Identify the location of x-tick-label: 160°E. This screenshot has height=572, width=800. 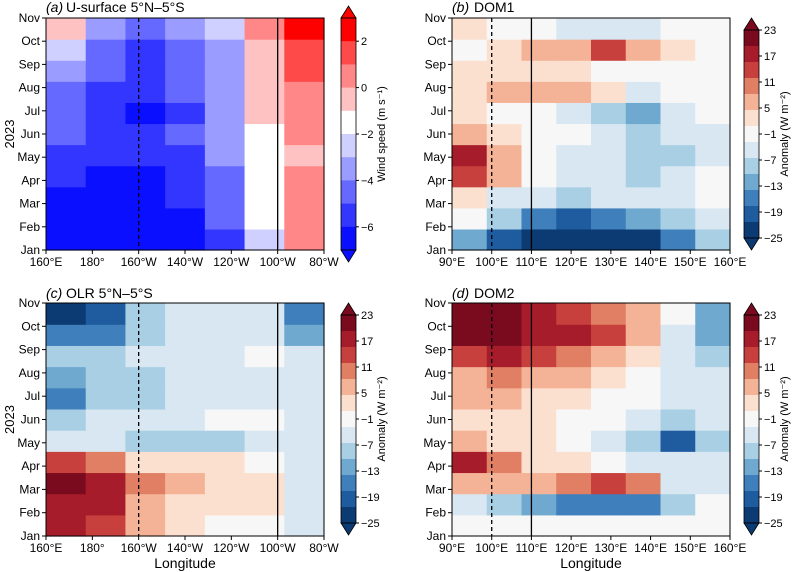
(730, 548).